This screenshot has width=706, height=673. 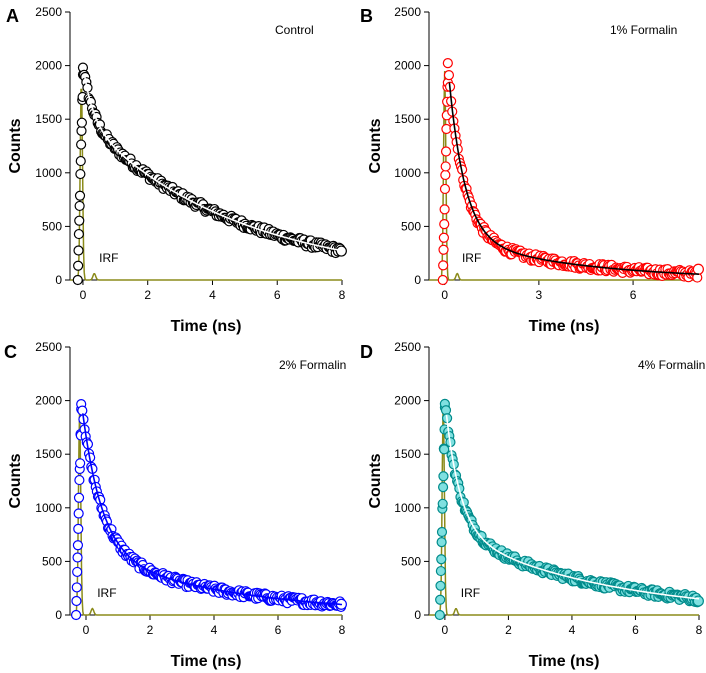 I want to click on panel-annotation: 1% Formalin, so click(x=643, y=30).